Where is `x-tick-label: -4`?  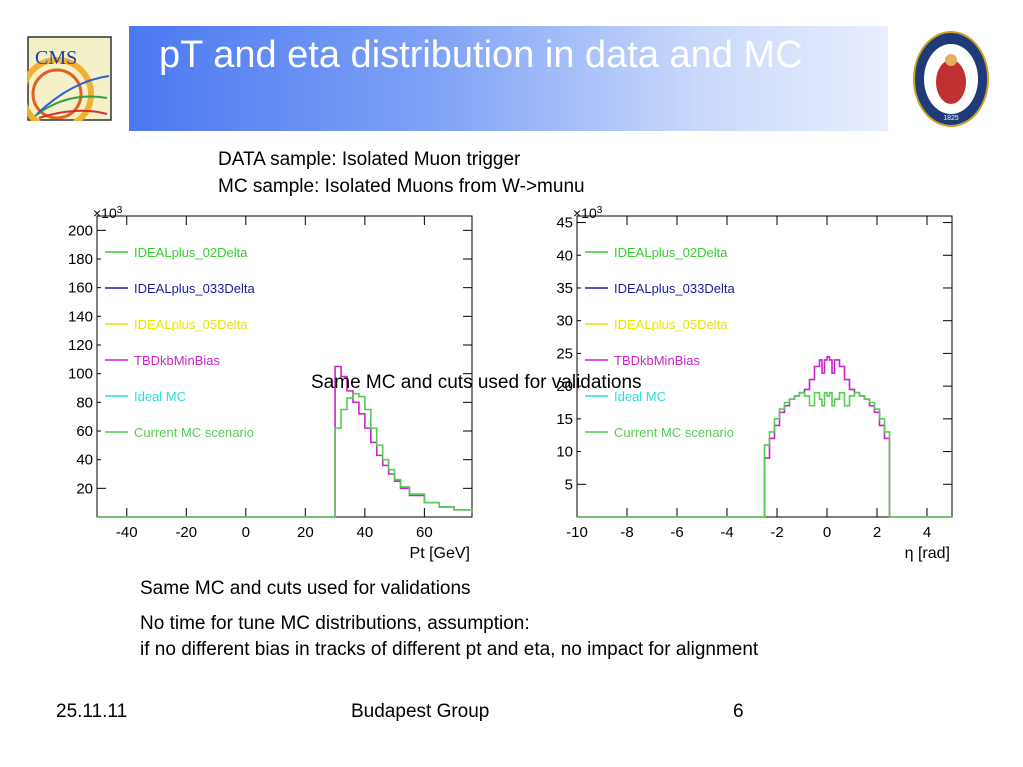 x-tick-label: -4 is located at coordinates (726, 532).